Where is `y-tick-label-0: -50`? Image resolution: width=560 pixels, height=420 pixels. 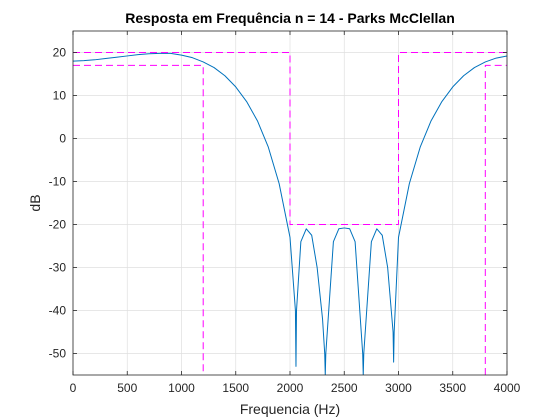
y-tick-label-0: -50 is located at coordinates (58, 354).